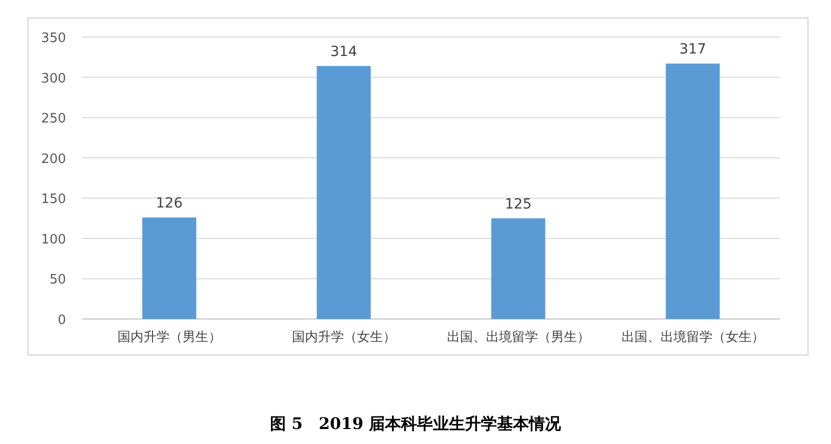 The width and height of the screenshot is (831, 444). Describe the element at coordinates (53, 38) in the screenshot. I see `y-tick-label: 350` at that location.